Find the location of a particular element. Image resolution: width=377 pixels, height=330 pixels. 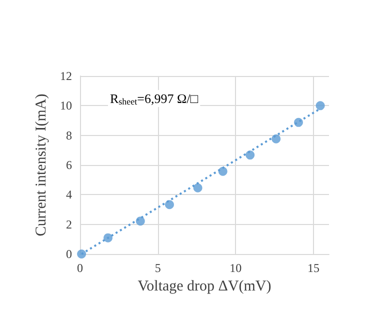

y-axis-title: Current intensity I(mA) is located at coordinates (42, 165).